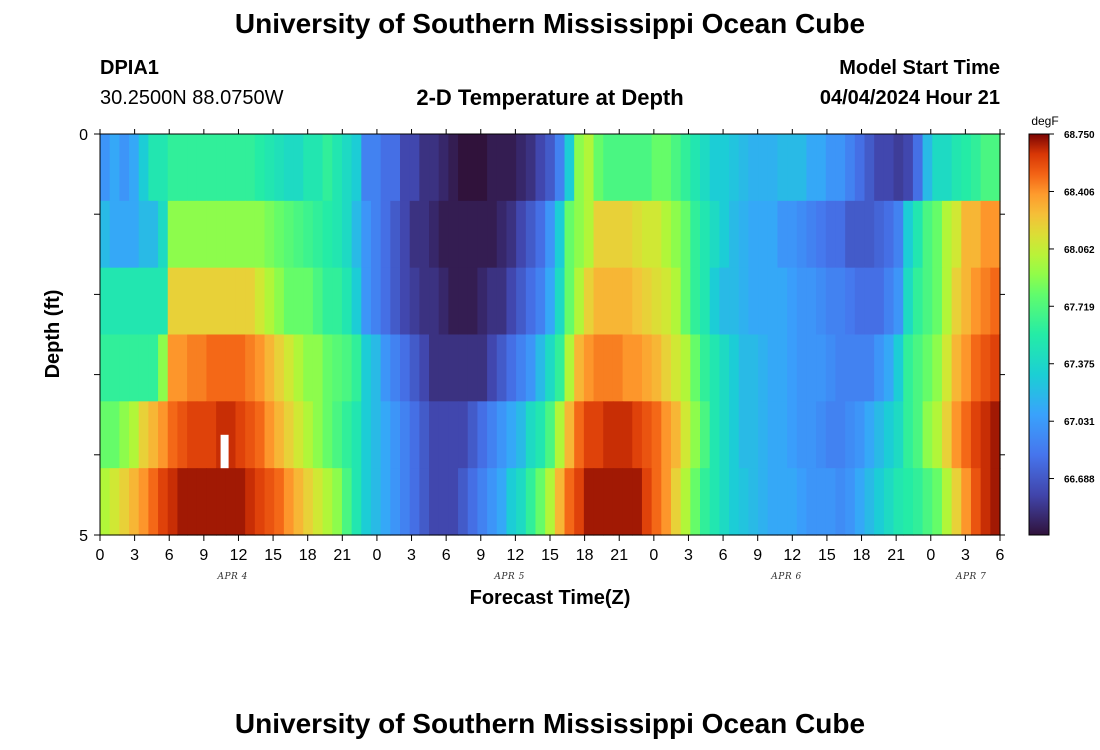  I want to click on date-label: APR 6, so click(785, 577).